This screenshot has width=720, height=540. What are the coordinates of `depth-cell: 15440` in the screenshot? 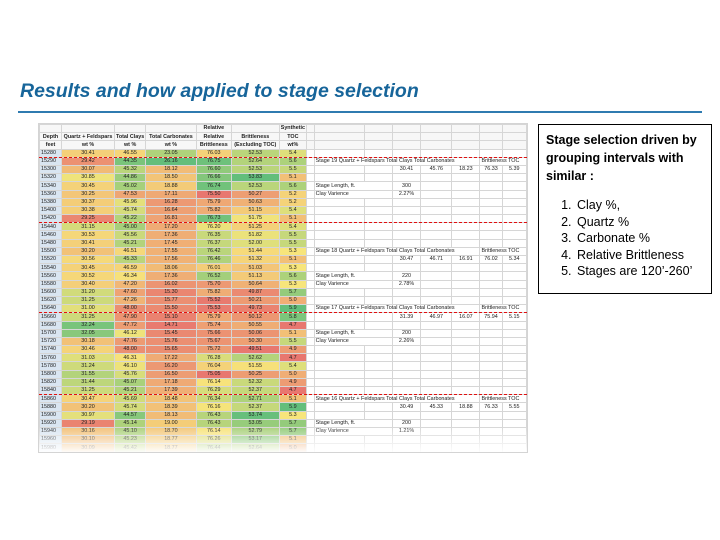 It's located at (51, 227).